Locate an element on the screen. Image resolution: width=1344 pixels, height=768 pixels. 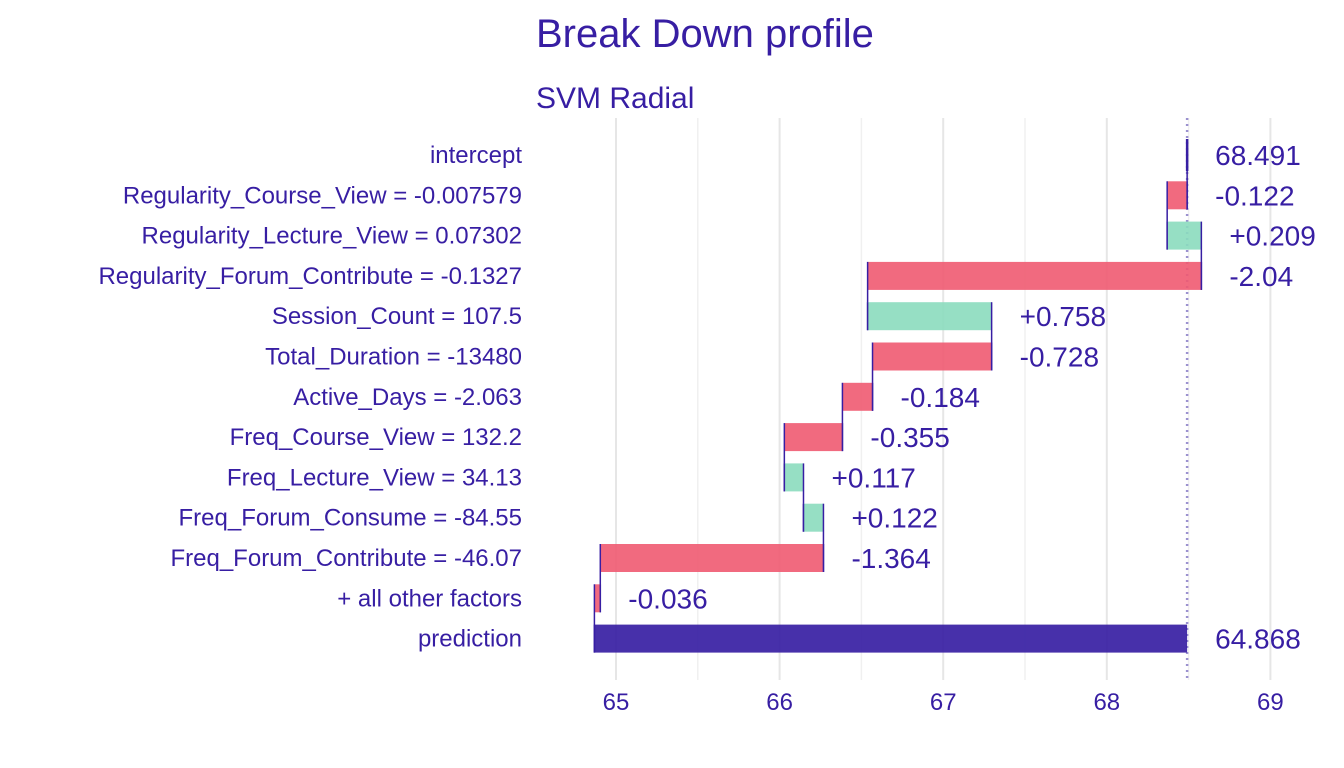
value-label: -2.04 is located at coordinates (1261, 276).